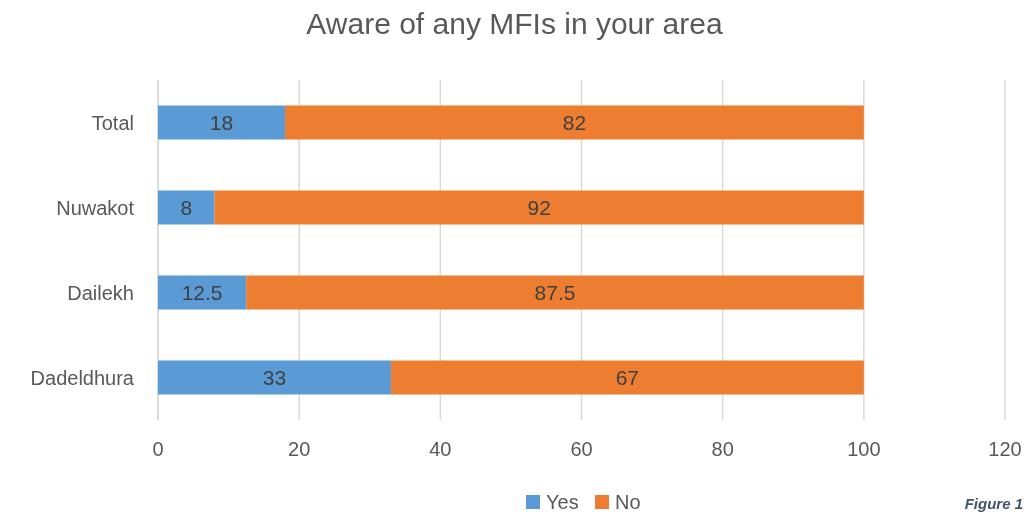  What do you see at coordinates (112, 122) in the screenshot?
I see `y-tick-label: Total` at bounding box center [112, 122].